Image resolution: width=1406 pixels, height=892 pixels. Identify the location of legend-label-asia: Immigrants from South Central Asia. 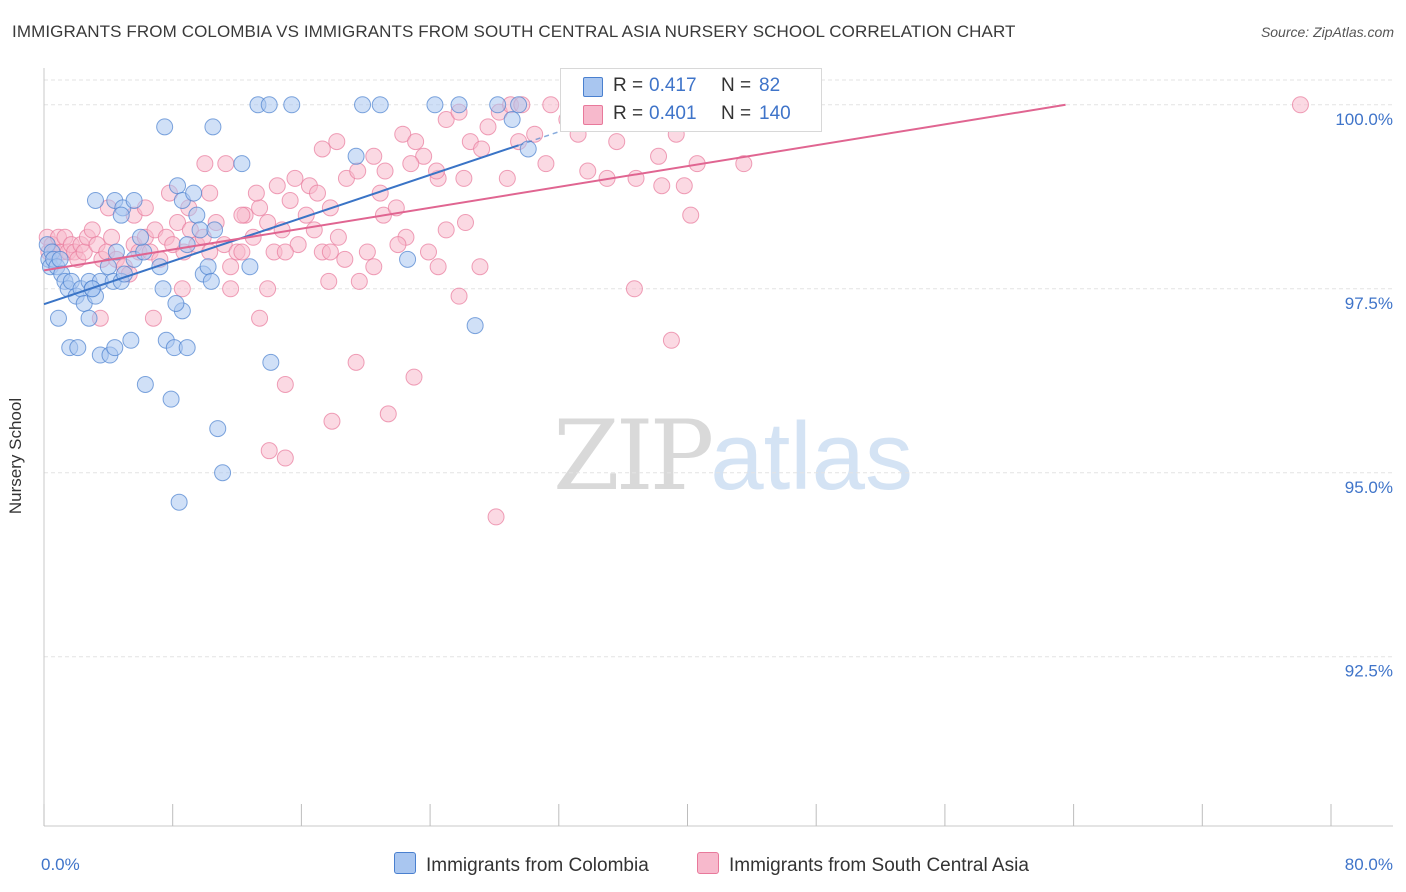
(879, 865).